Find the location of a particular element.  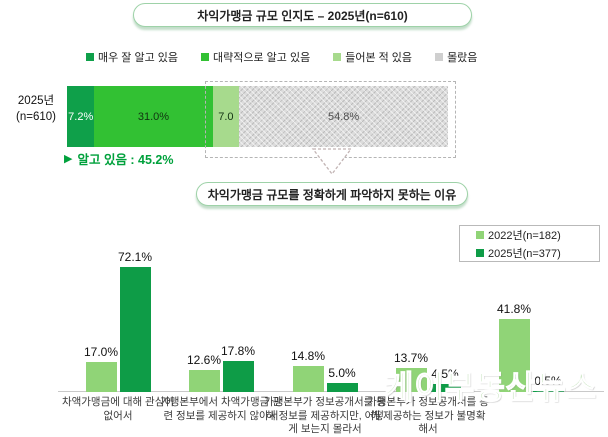

value-label: 41.8% is located at coordinates (514, 309).